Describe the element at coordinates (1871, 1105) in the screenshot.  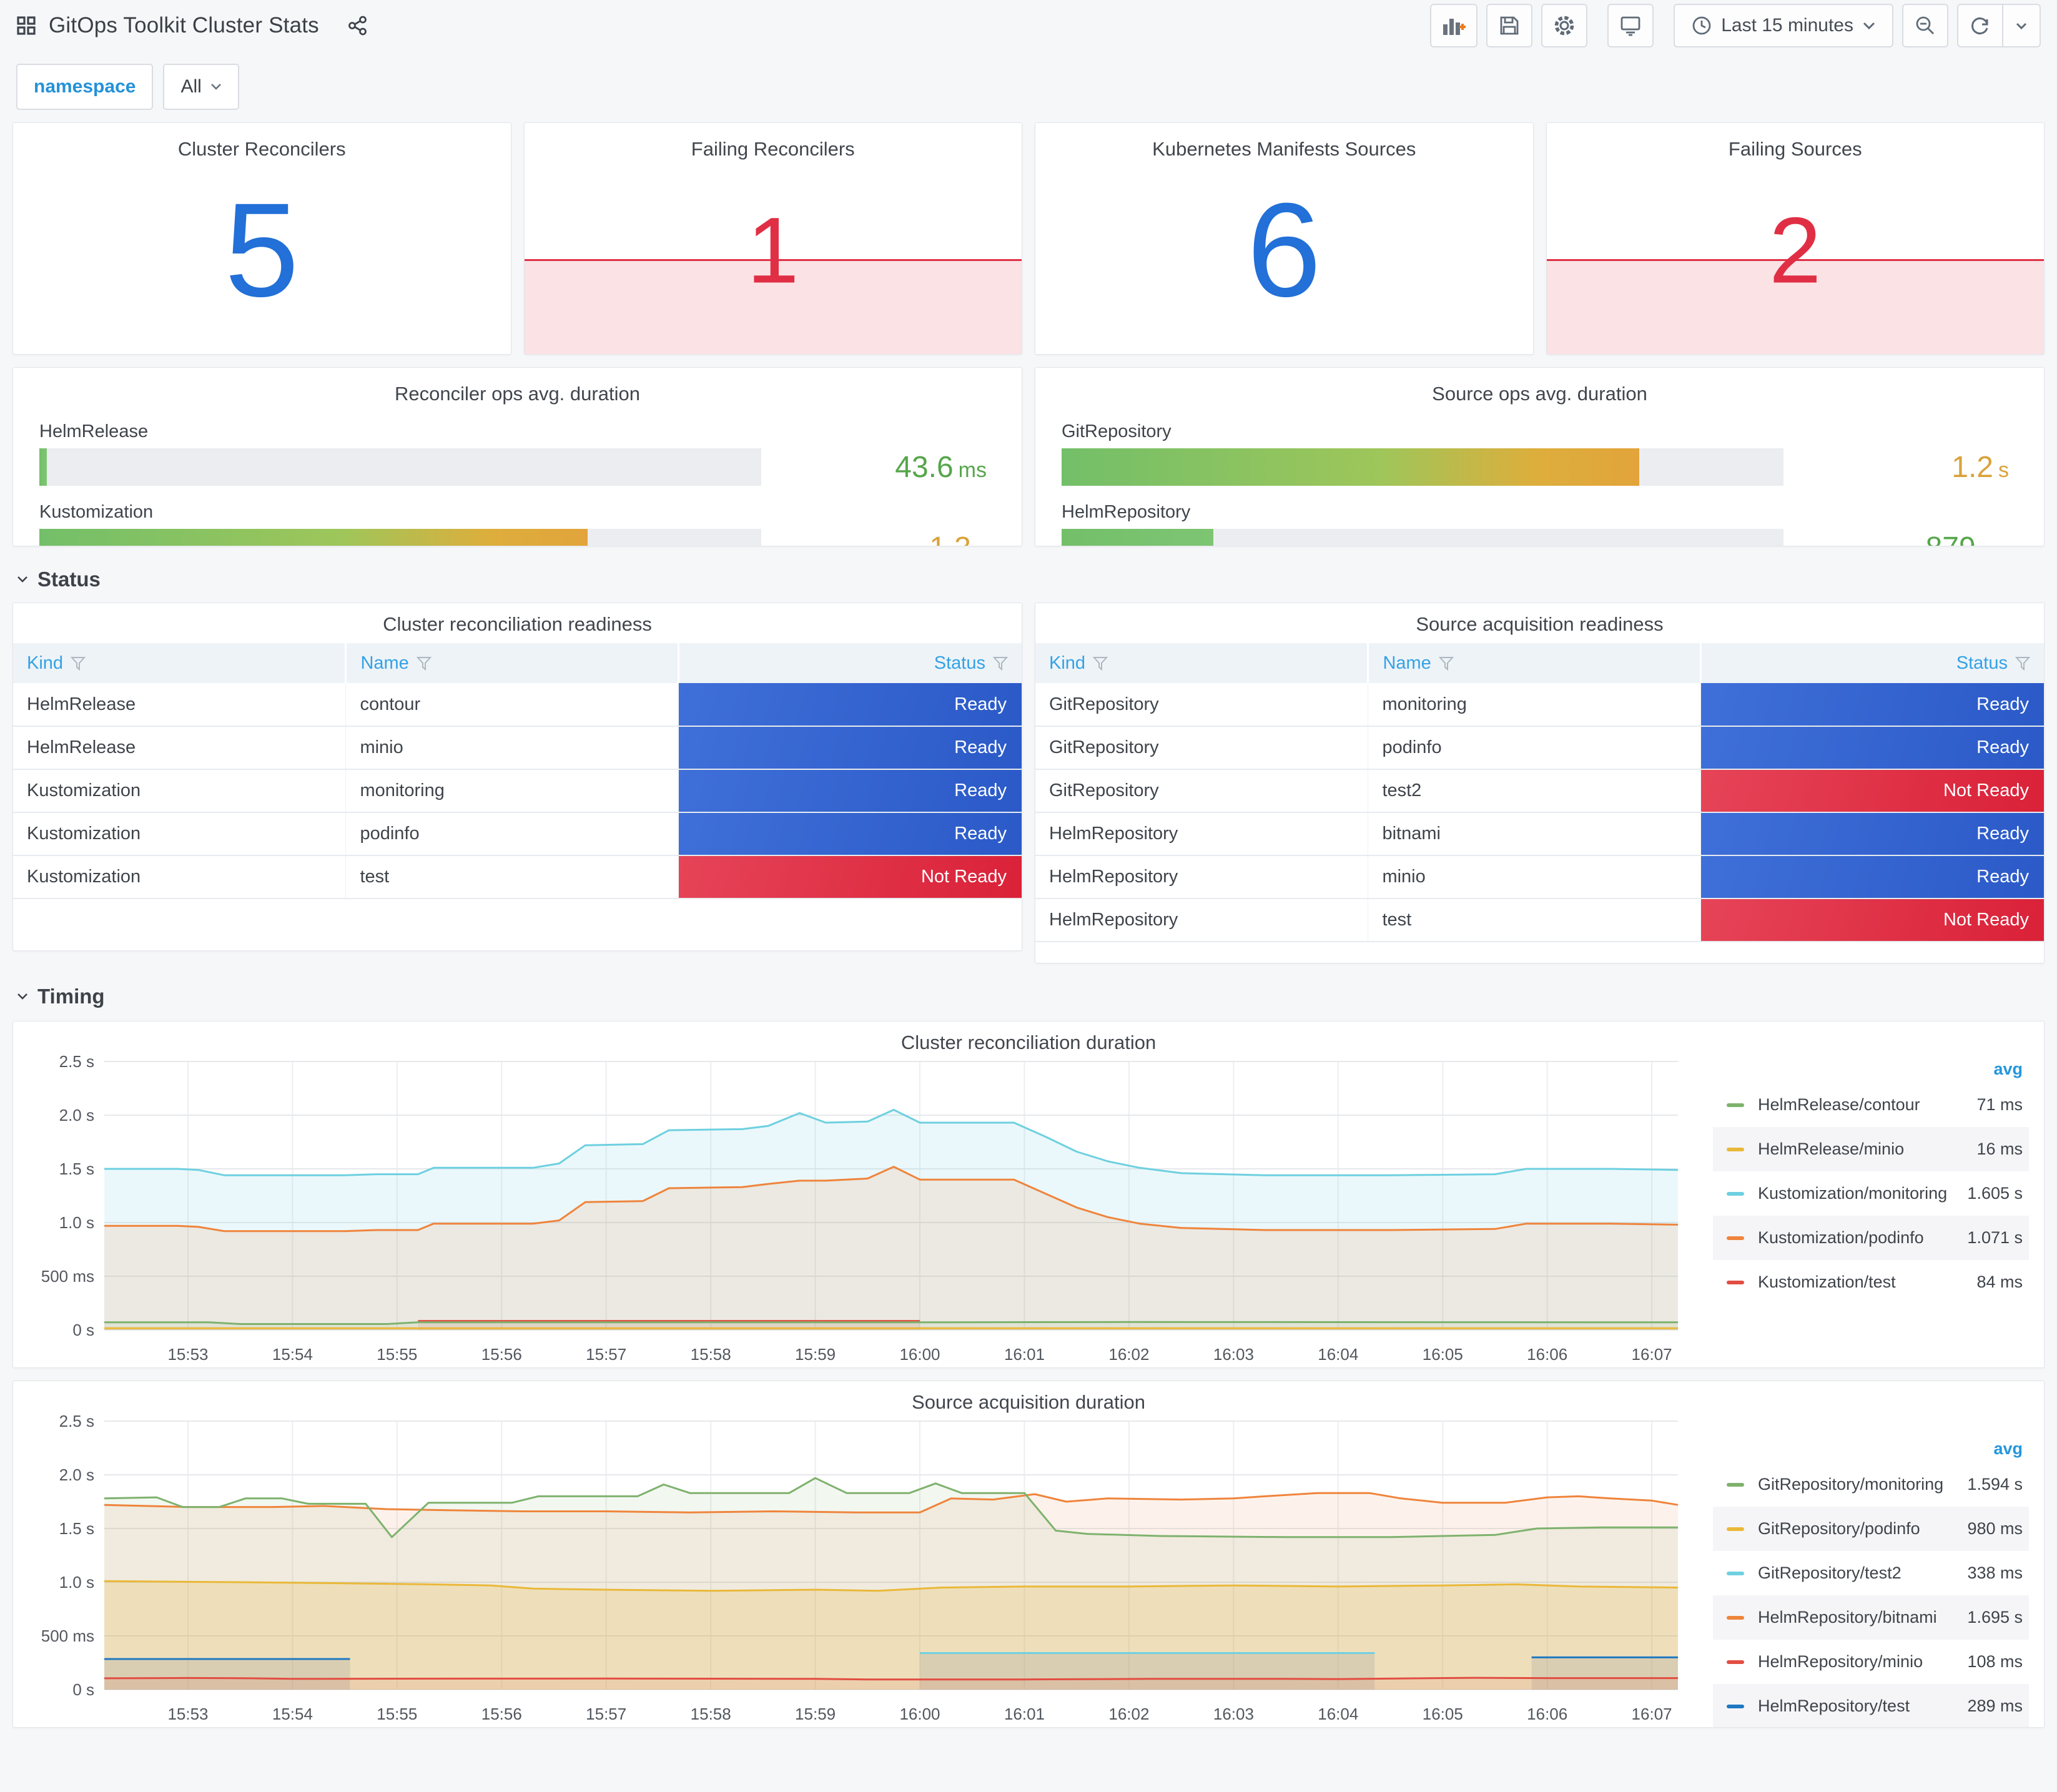
I see `legend-item: HelmRelease/contour 71 ms` at that location.